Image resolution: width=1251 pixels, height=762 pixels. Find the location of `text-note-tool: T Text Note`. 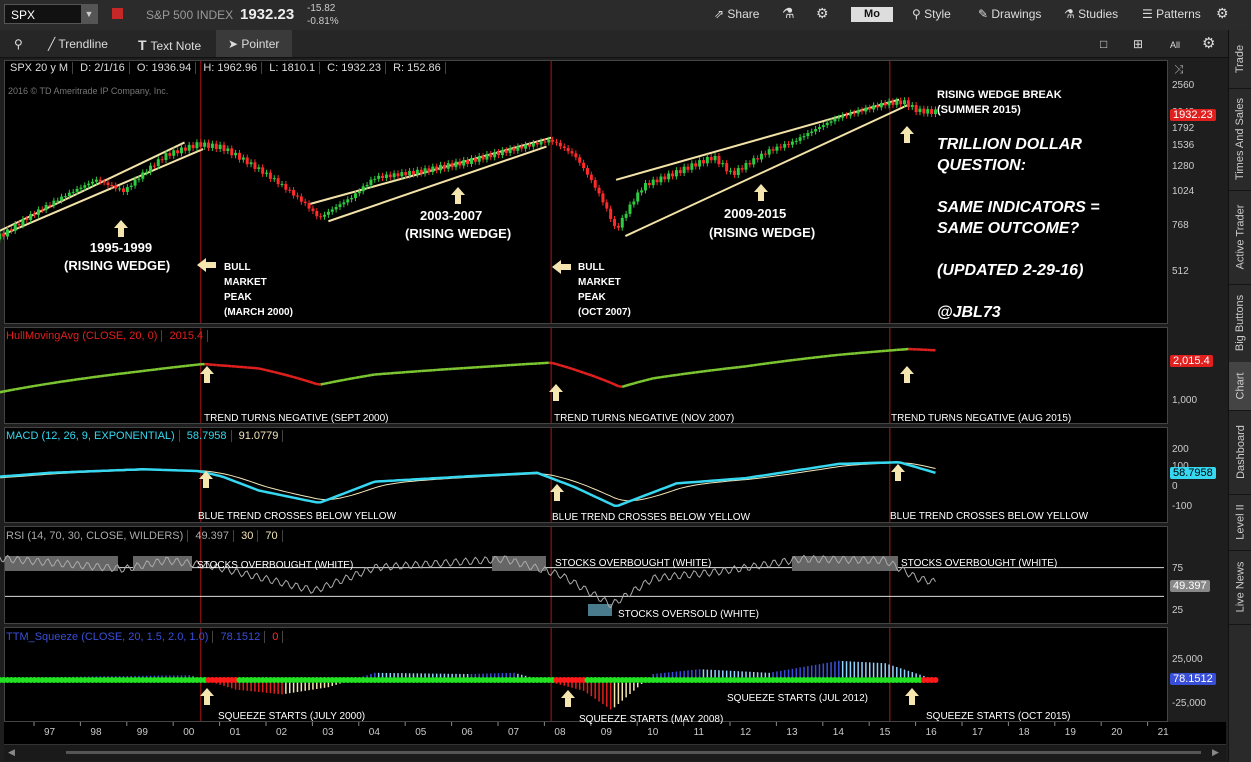

text-note-tool: T Text Note is located at coordinates (170, 45).